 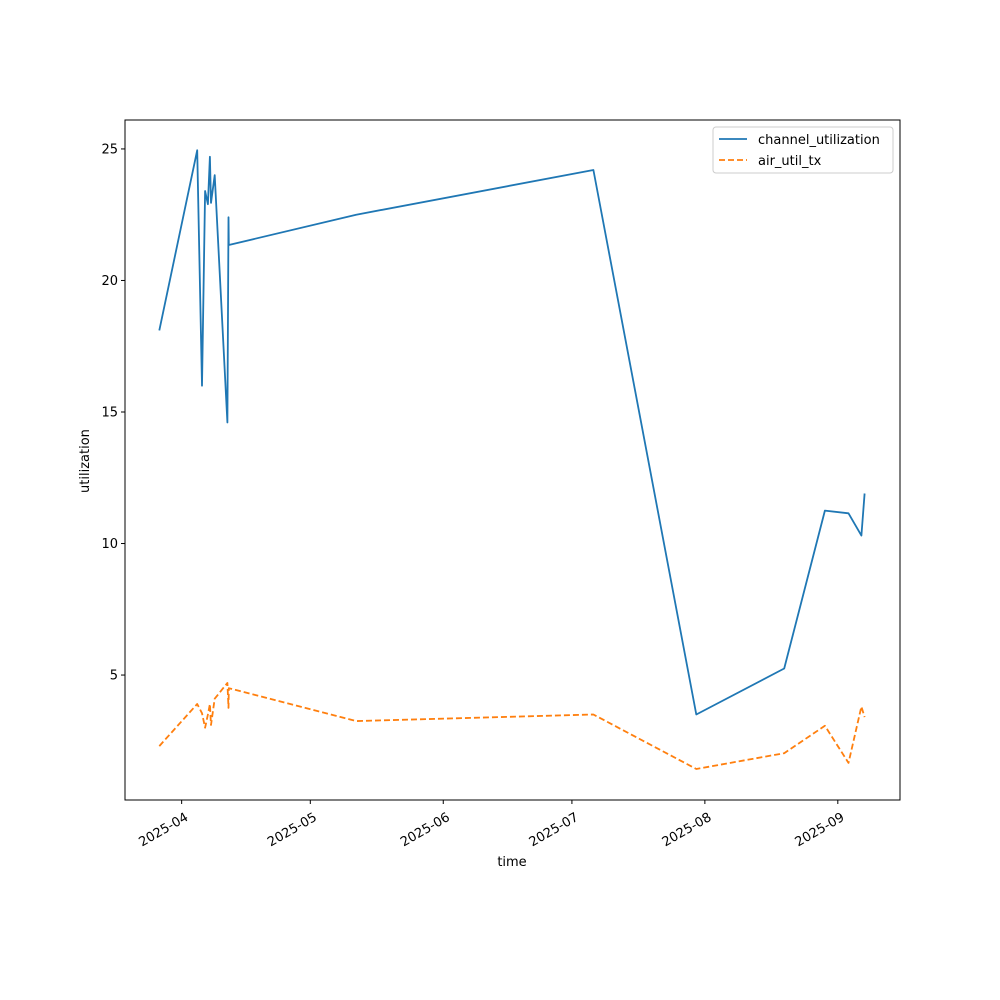 I want to click on x-tick-label: 2025-06, so click(x=425, y=830).